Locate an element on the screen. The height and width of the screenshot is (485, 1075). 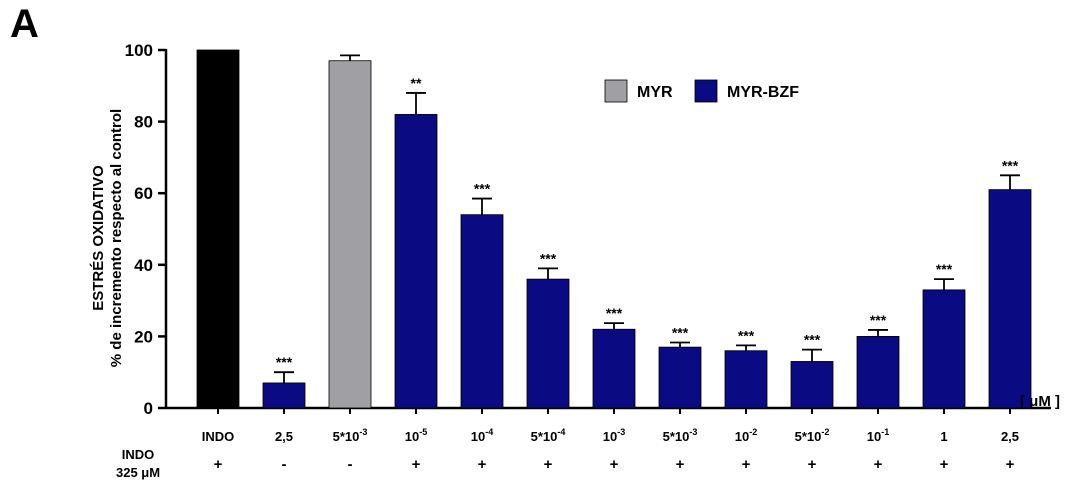
x-tick-label: 5*10-4 is located at coordinates (548, 435).